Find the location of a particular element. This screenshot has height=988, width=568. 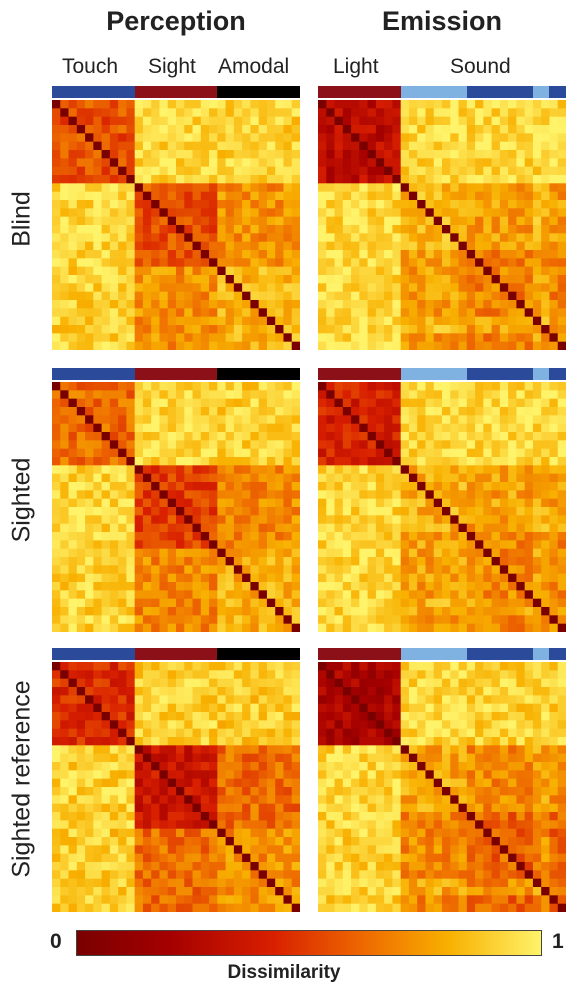

category-bar-light is located at coordinates (359, 92).